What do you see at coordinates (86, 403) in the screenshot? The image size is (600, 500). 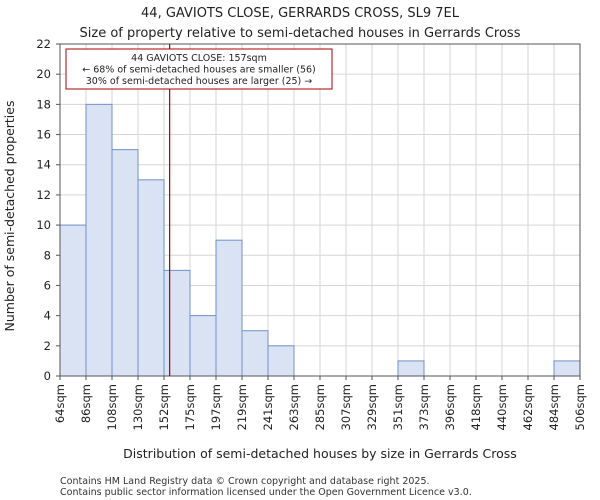 I see `x-tick-label: 86sqm` at bounding box center [86, 403].